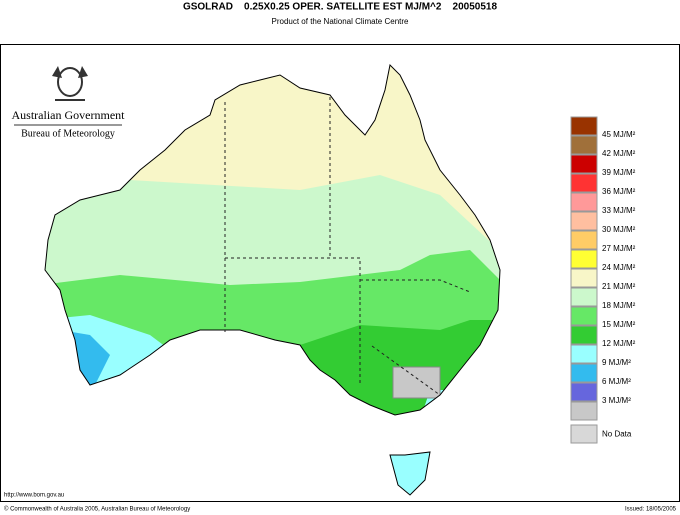 Image resolution: width=680 pixels, height=515 pixels. I want to click on legend-label: 39 MJ/M², so click(619, 172).